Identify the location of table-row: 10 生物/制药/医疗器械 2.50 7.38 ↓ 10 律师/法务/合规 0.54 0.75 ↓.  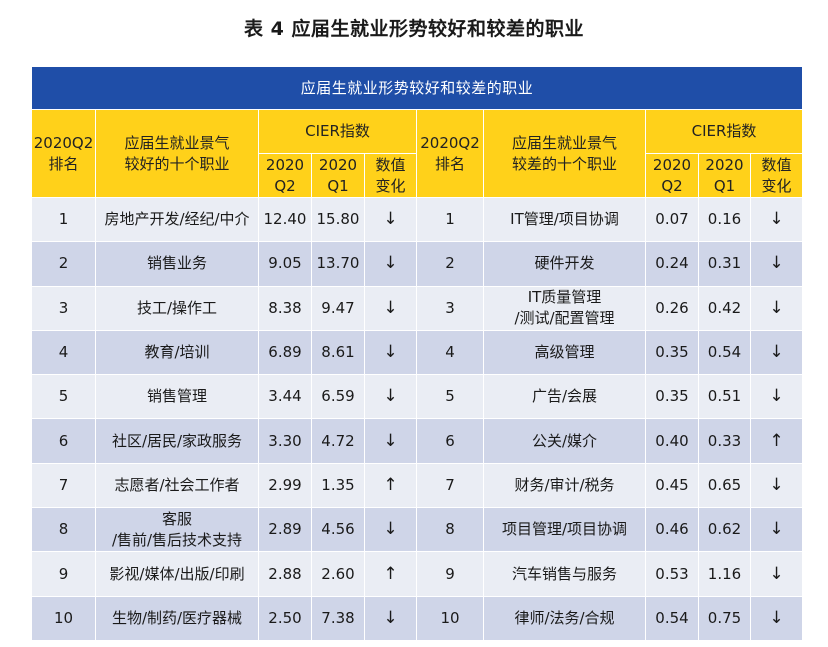
(417, 618).